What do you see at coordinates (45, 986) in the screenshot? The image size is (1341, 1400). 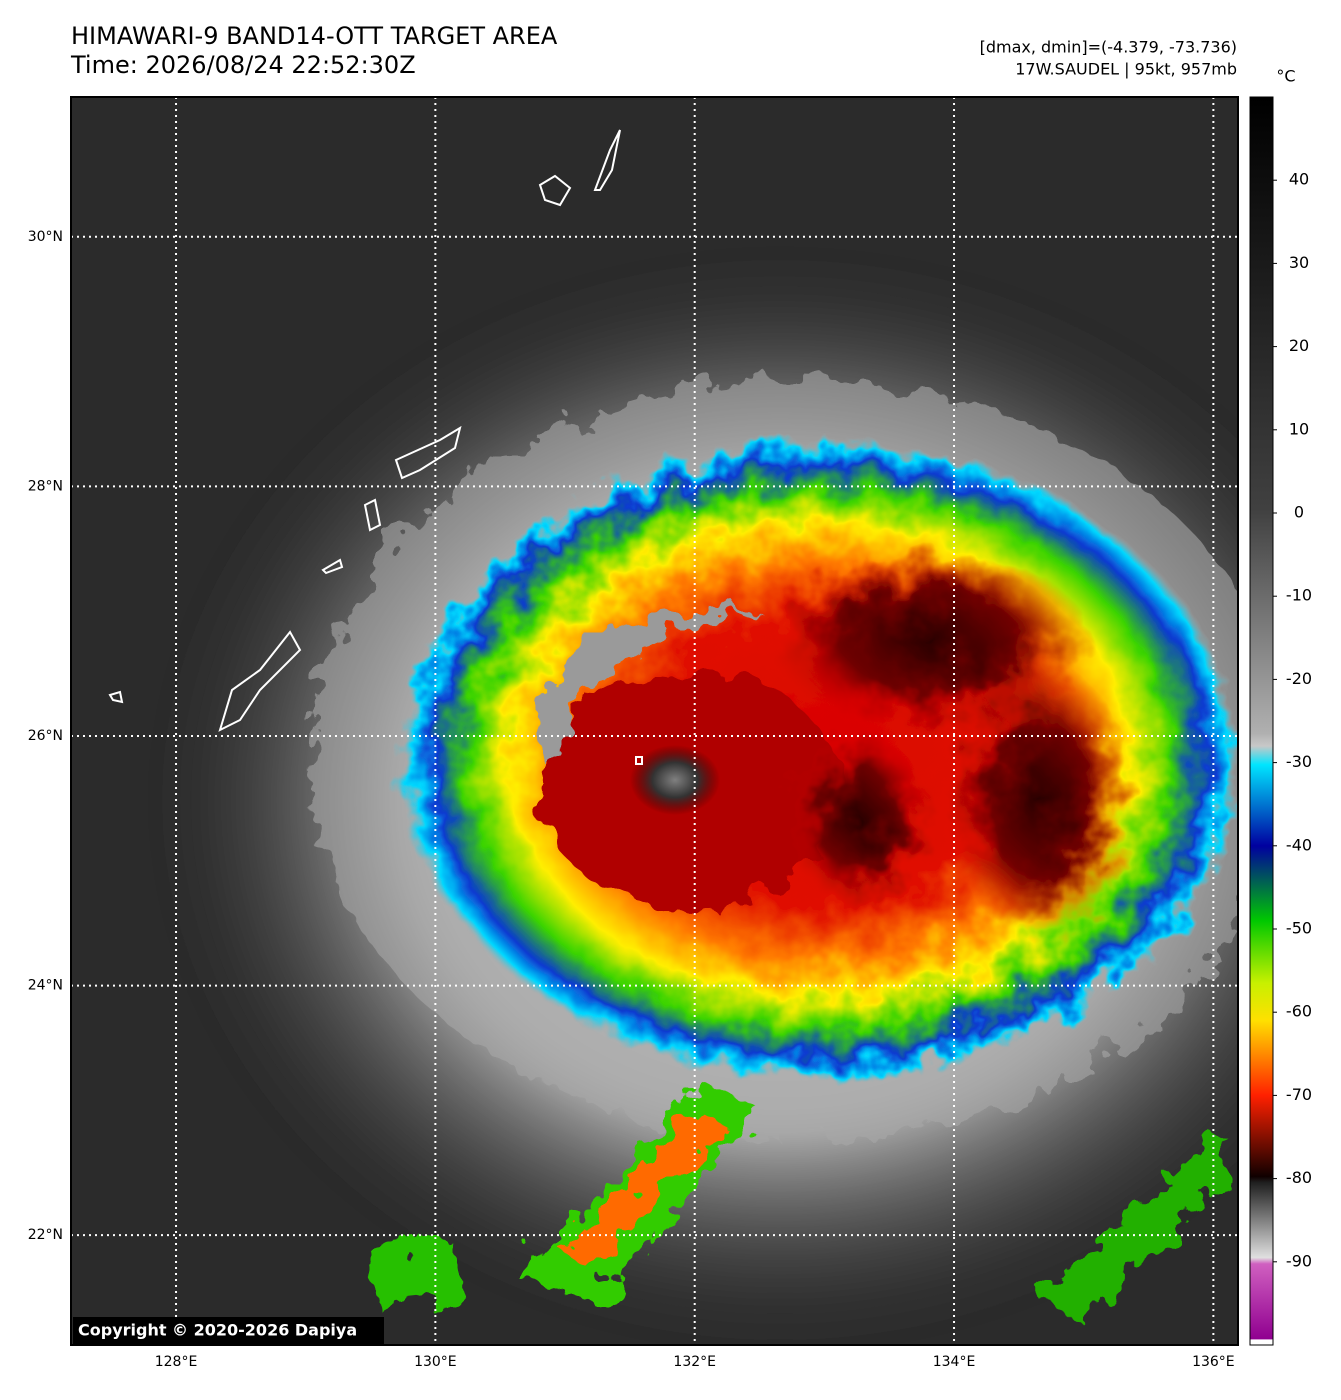 I see `lat-label: 24°N` at bounding box center [45, 986].